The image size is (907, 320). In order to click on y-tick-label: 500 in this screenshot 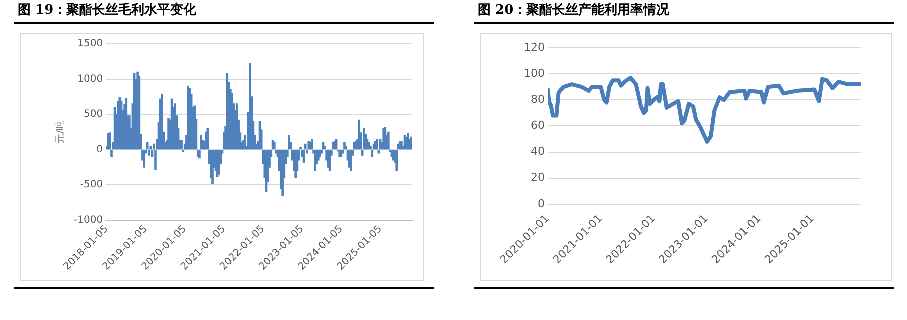, I will do `click(94, 114)`.